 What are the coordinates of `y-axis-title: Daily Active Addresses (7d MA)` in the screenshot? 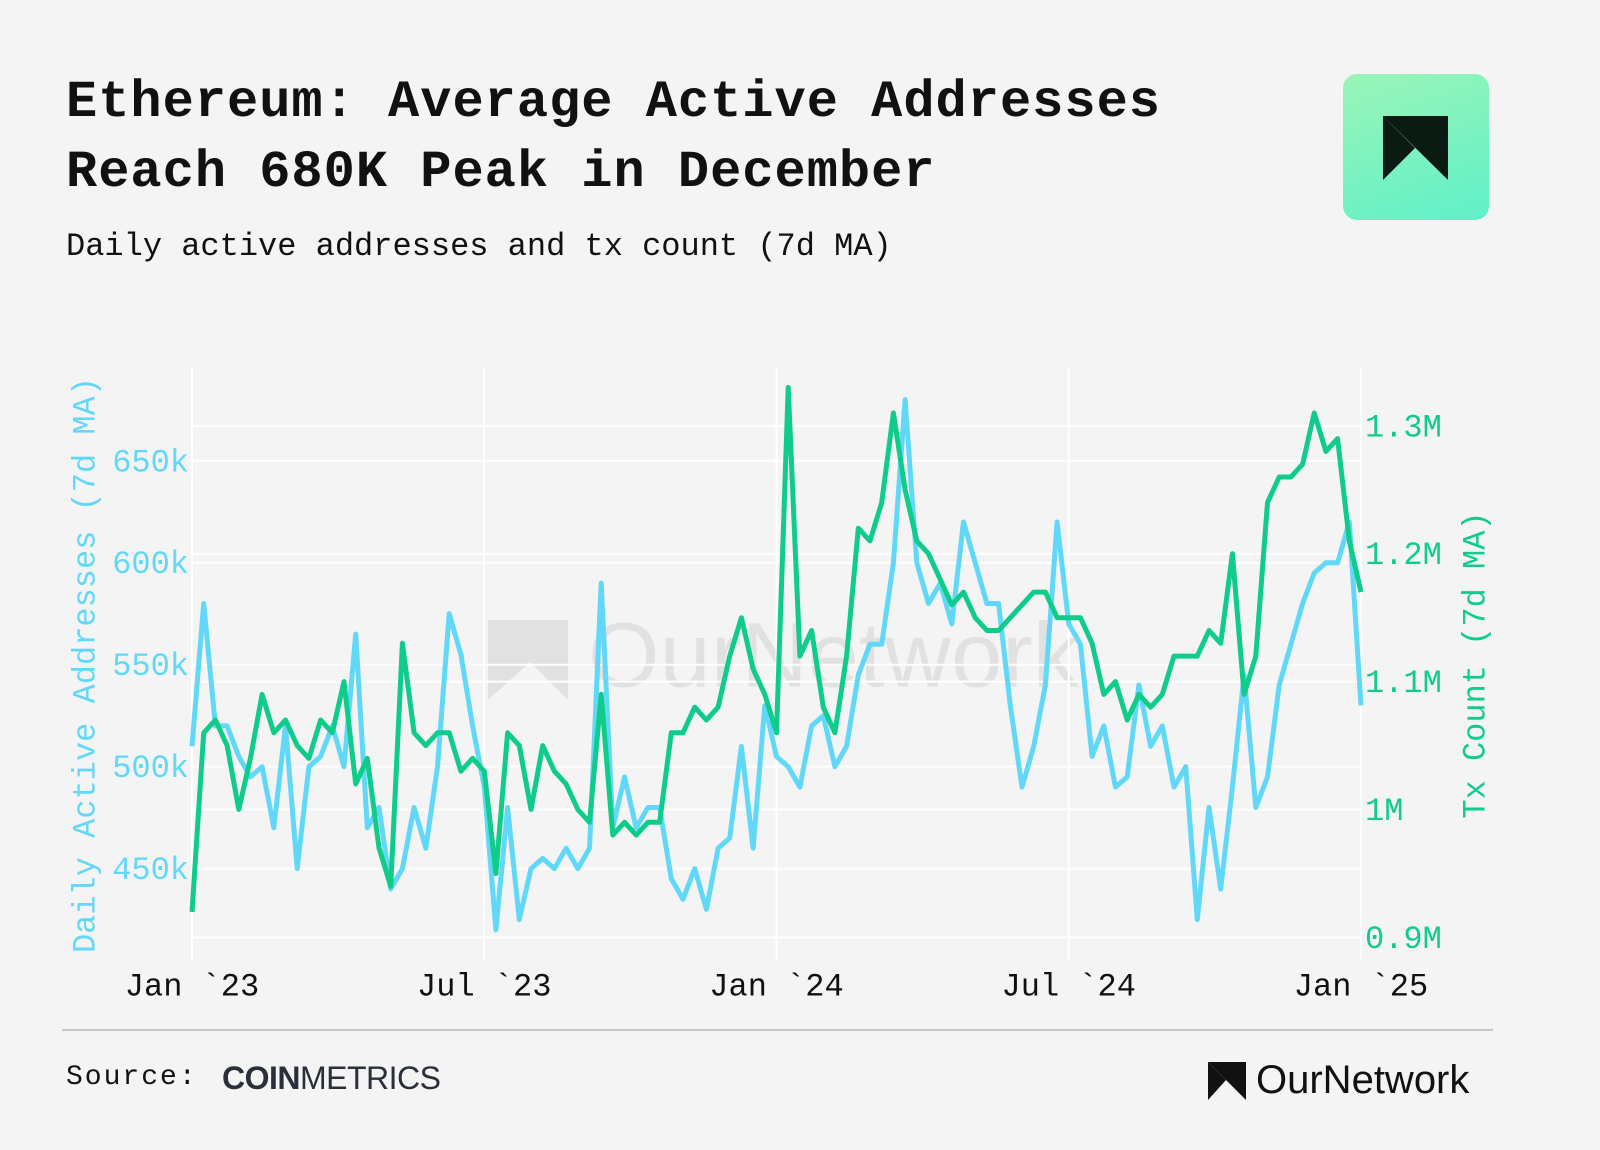 It's located at (85, 665).